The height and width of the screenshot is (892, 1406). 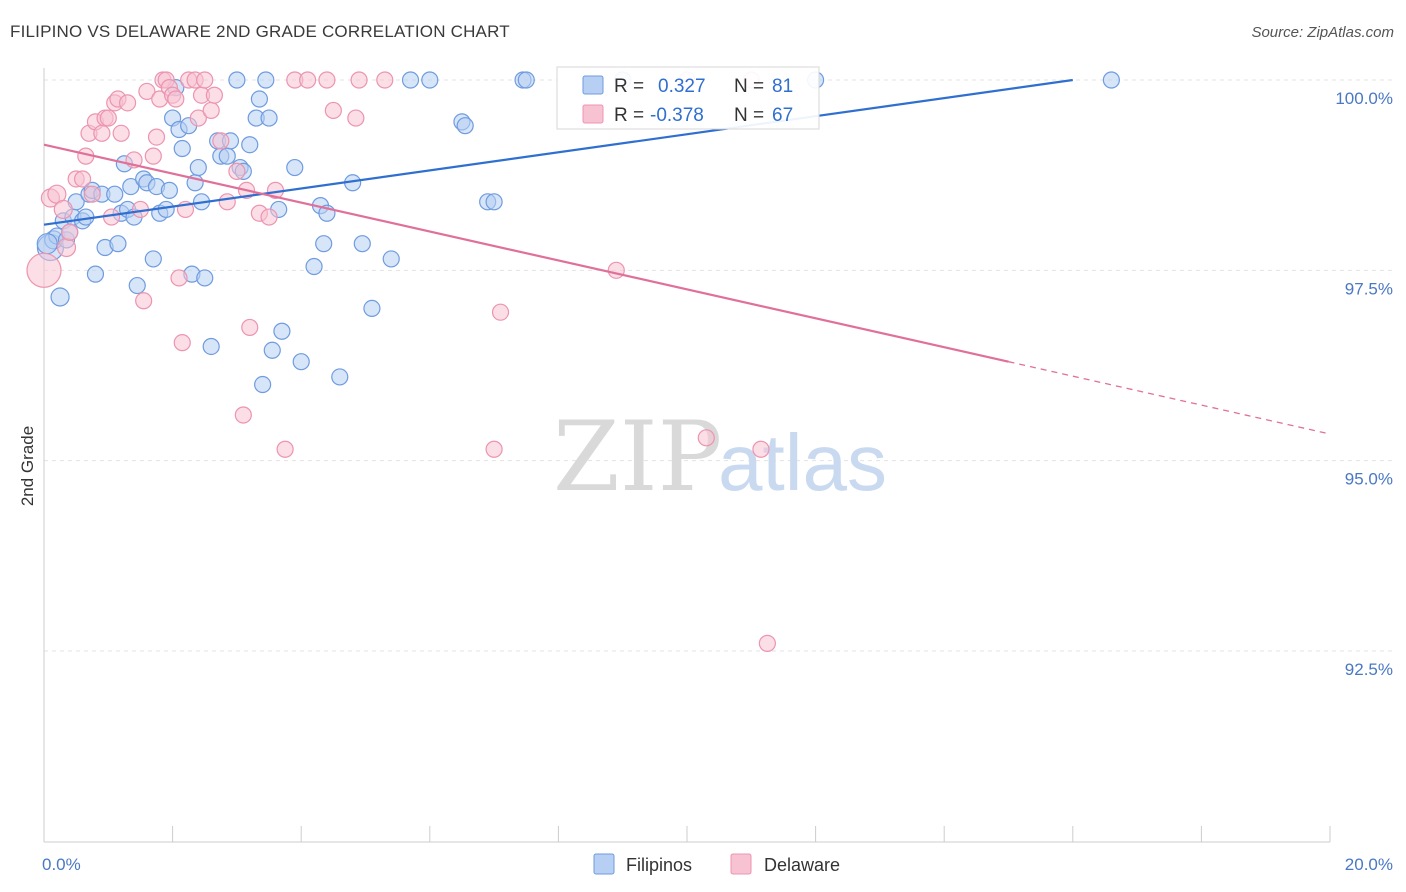 I want to click on watermark: ZIP atlas, so click(x=720, y=457).